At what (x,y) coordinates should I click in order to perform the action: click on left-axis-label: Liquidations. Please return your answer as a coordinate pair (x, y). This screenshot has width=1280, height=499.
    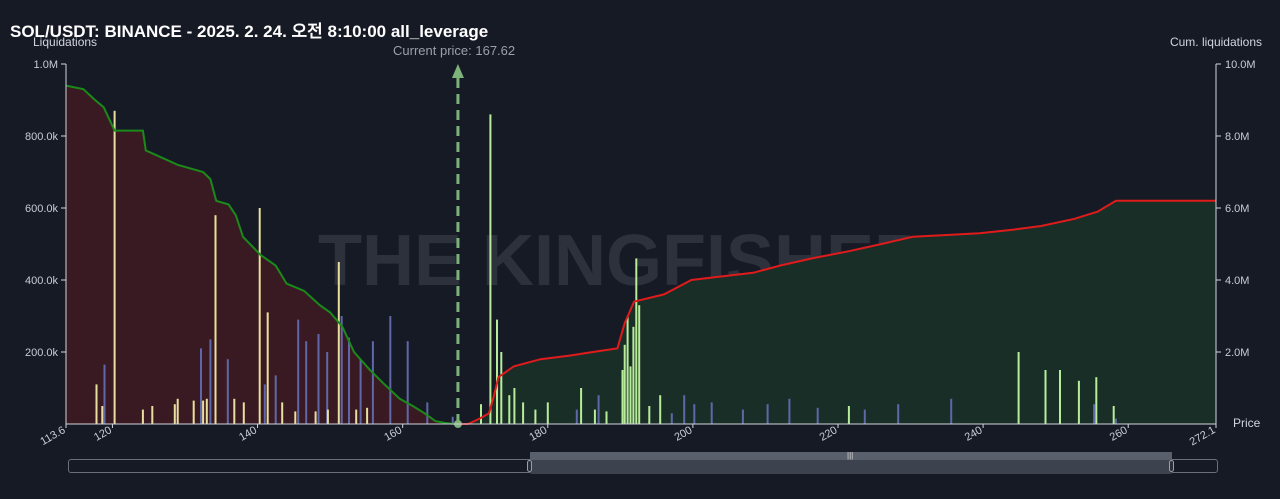
    Looking at the image, I should click on (65, 42).